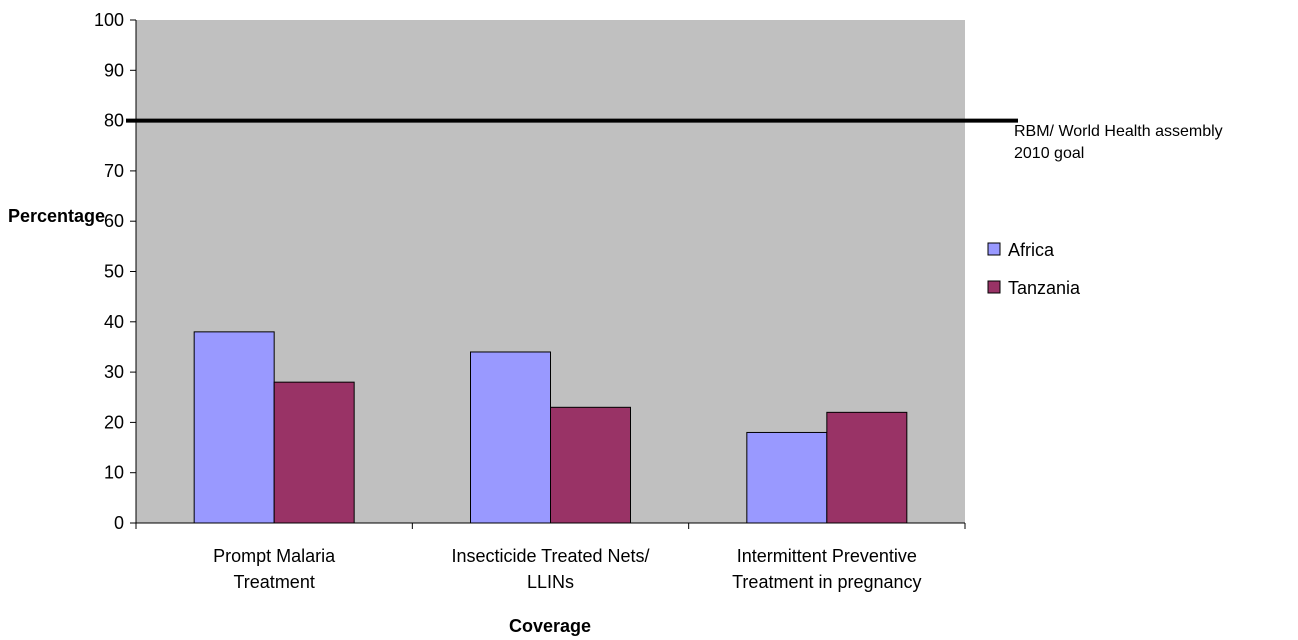 The image size is (1298, 640). I want to click on reference-line-group: RBM/ World Health assembly 2010 goal, so click(674, 140).